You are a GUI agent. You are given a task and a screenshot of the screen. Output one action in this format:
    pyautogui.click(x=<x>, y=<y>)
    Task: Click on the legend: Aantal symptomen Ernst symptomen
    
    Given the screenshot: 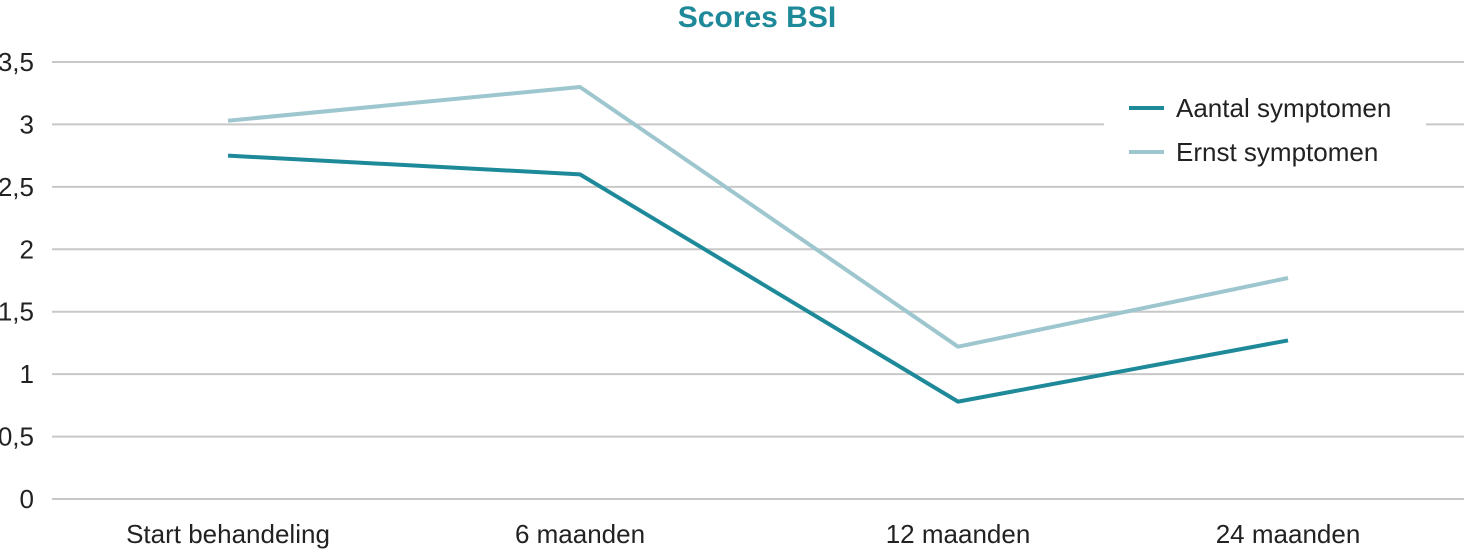 What is the action you would take?
    pyautogui.click(x=1265, y=132)
    